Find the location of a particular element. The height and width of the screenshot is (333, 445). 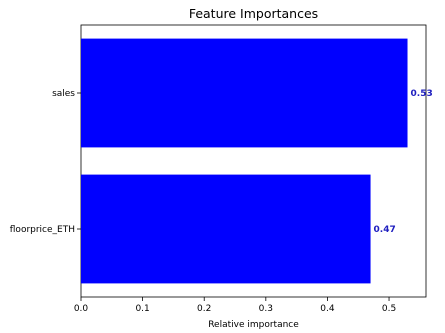

chart-title: Feature Importances is located at coordinates (253, 13).